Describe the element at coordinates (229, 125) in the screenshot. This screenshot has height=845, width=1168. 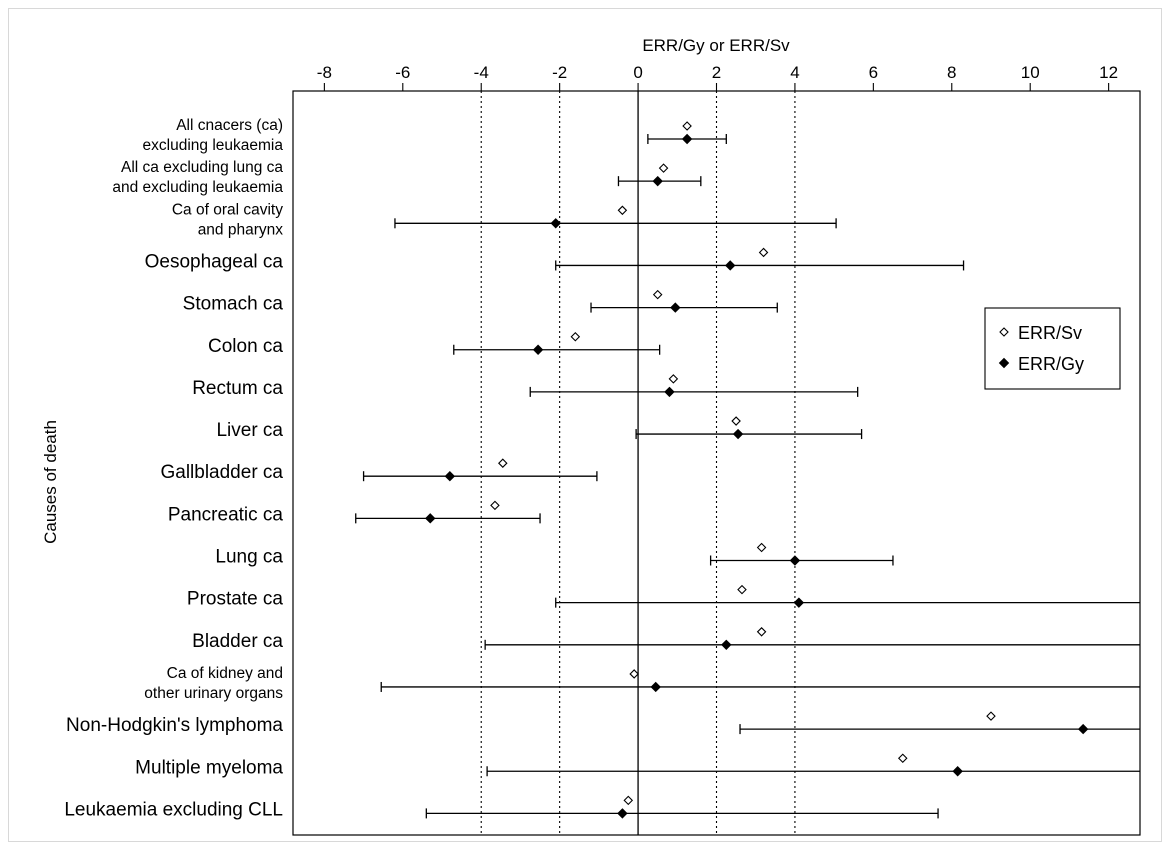
I see `category-label: All cnacers (ca)` at that location.